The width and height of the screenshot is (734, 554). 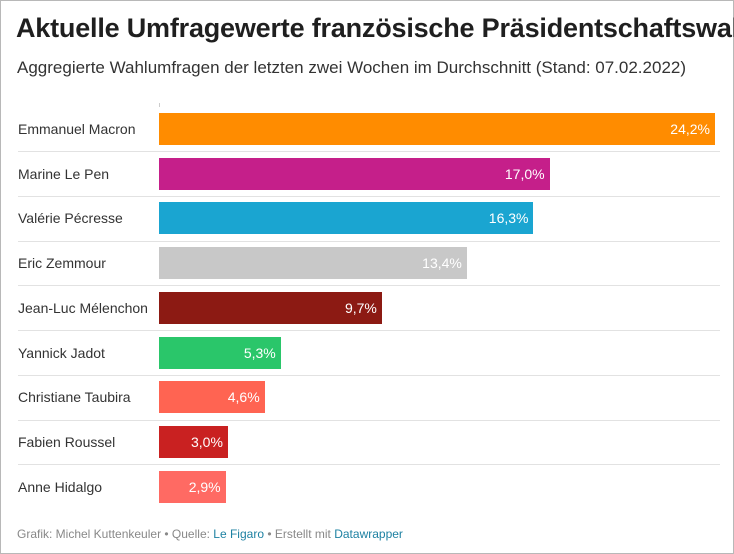 I want to click on bar-value-label: 13,4%, so click(x=442, y=263).